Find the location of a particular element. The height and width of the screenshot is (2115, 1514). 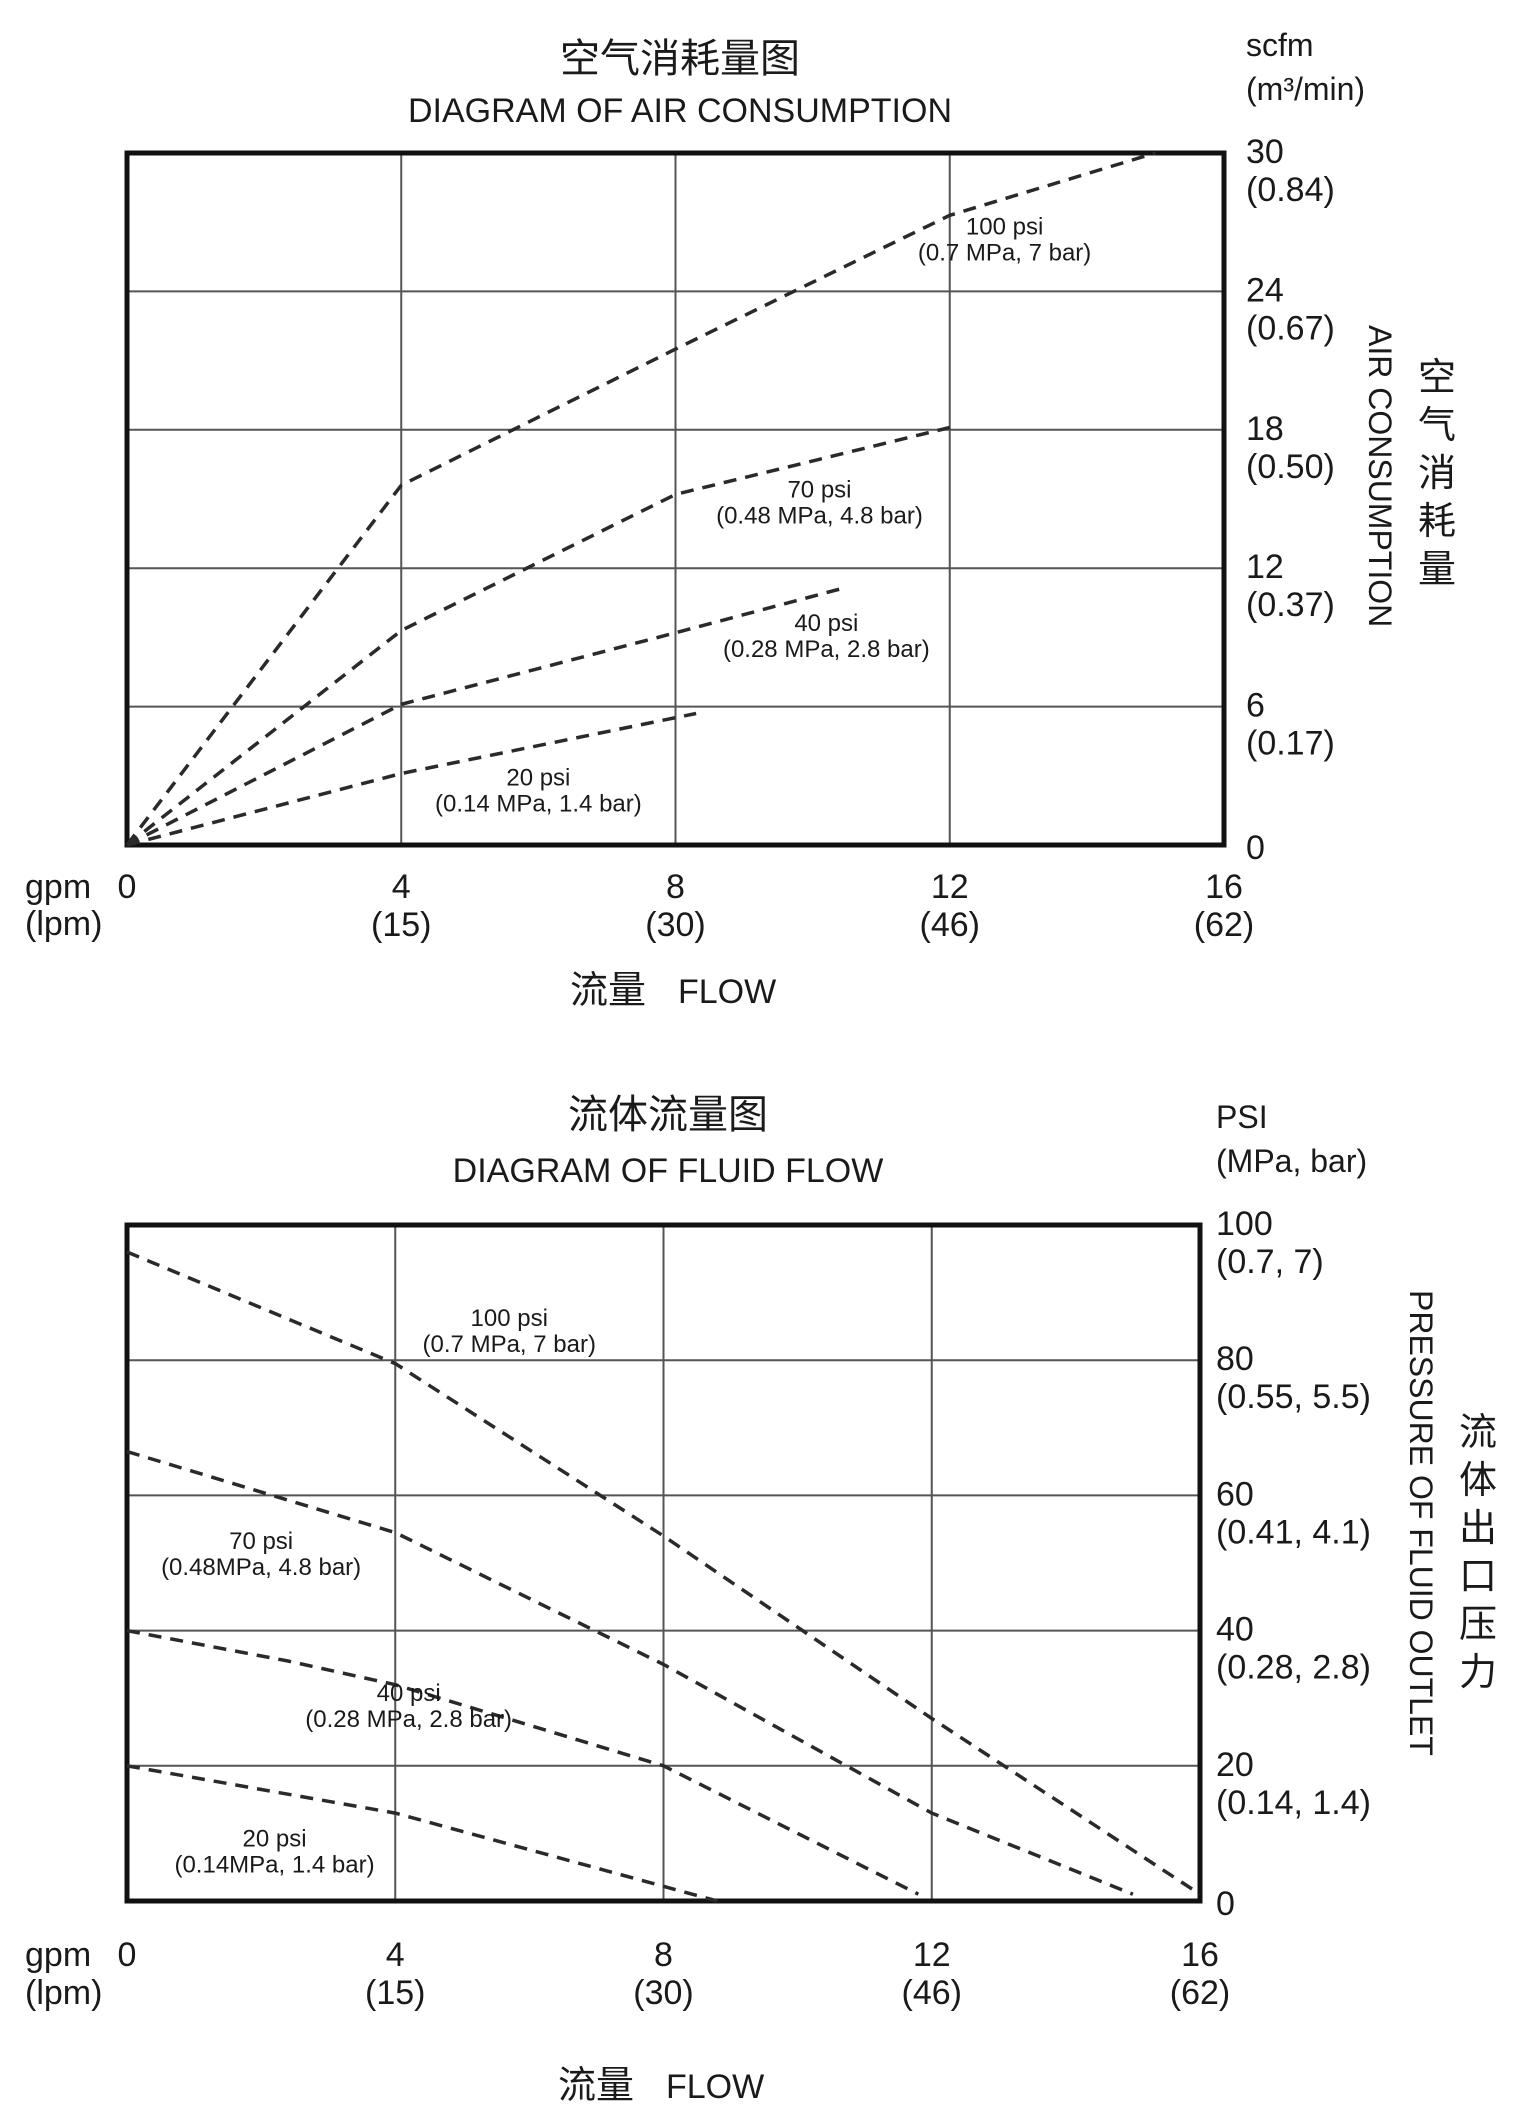

y-axis-label-cn-char: 消 is located at coordinates (1437, 473).